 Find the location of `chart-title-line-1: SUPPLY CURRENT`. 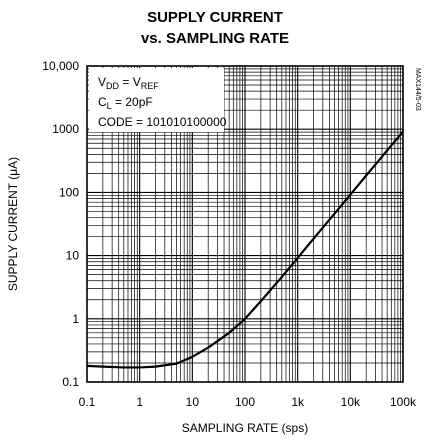

chart-title-line-1: SUPPLY CURRENT is located at coordinates (215, 17).